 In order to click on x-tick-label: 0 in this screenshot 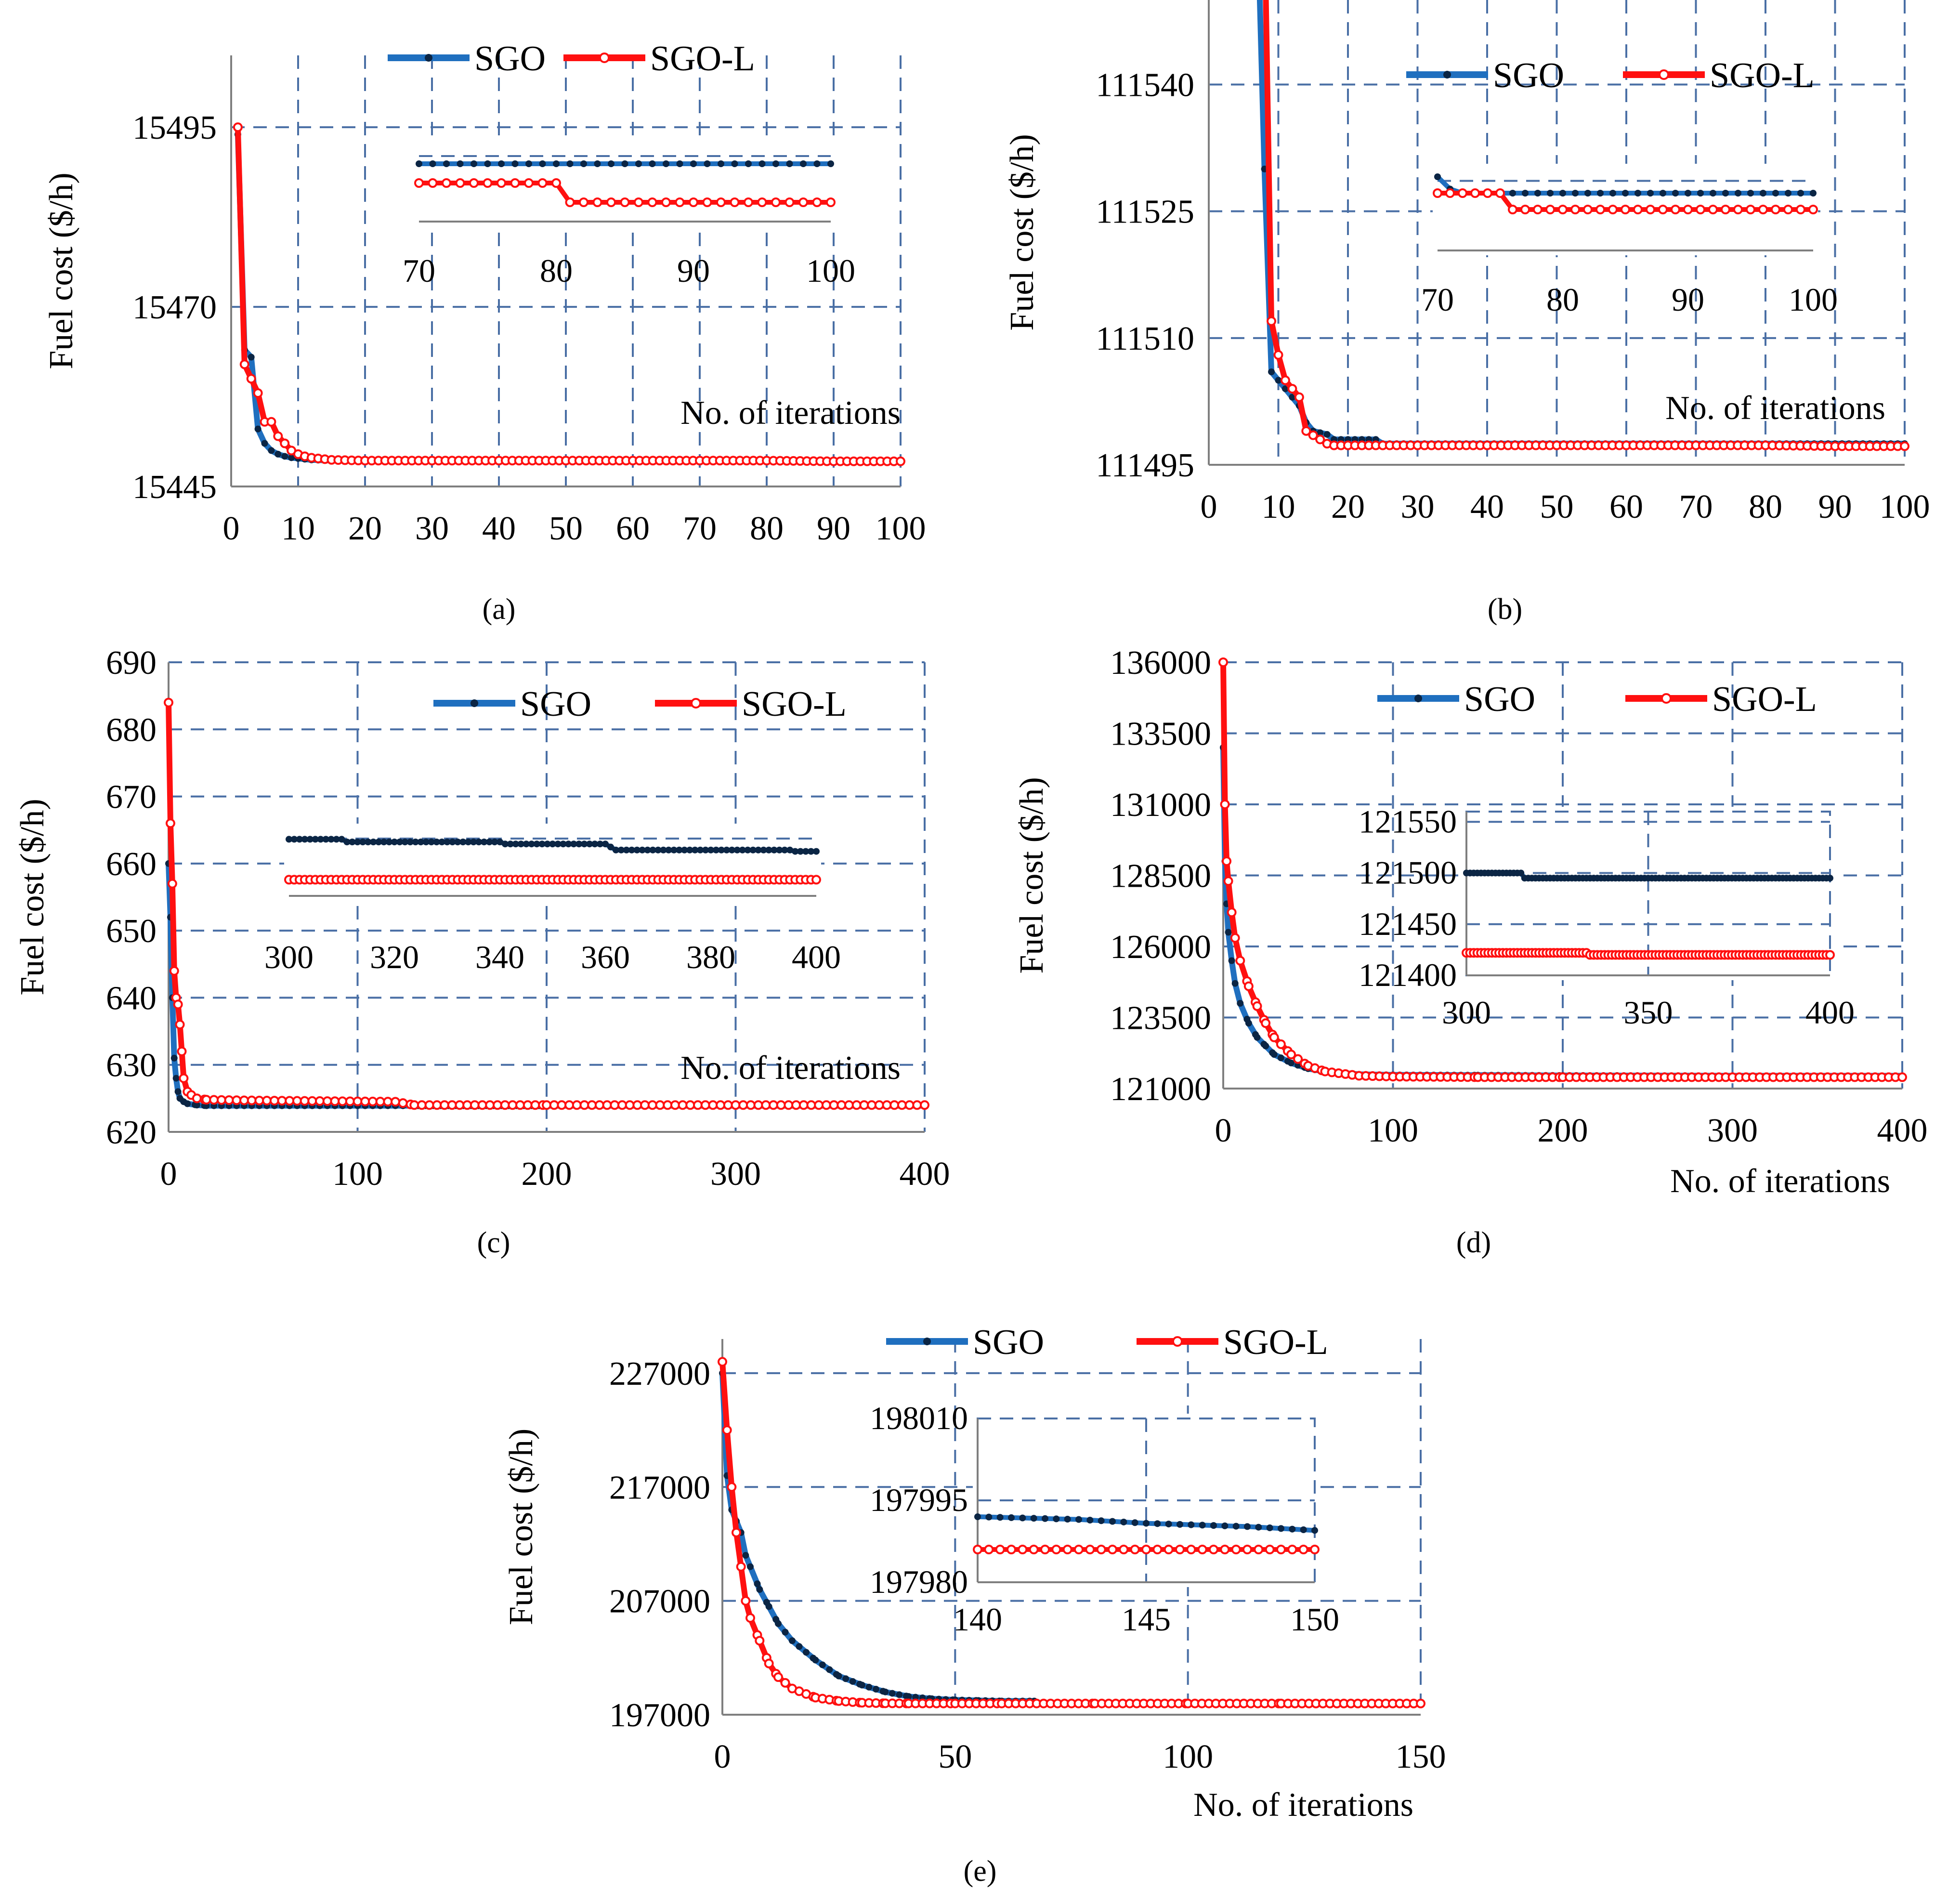, I will do `click(231, 528)`.